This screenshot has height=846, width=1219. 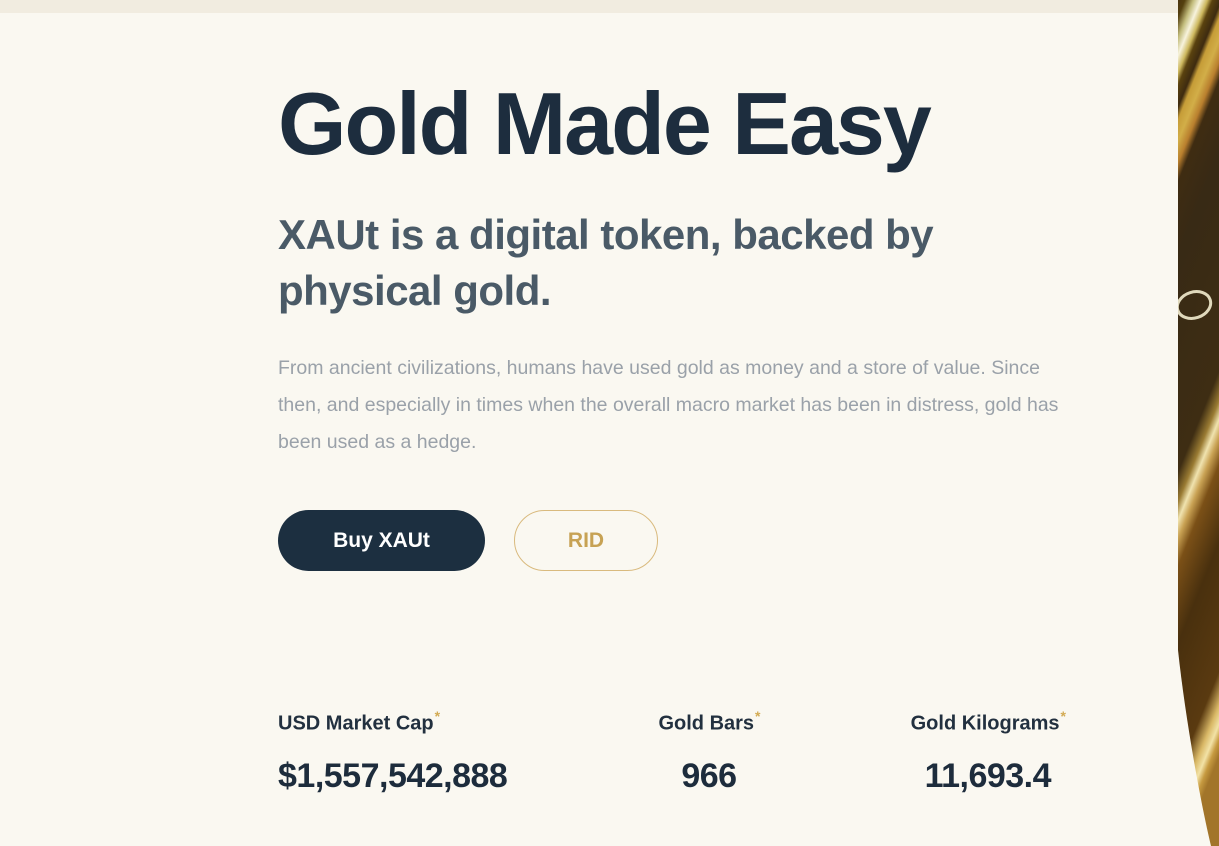 What do you see at coordinates (709, 750) in the screenshot?
I see `stat-gold-bars: Gold Bars* 966` at bounding box center [709, 750].